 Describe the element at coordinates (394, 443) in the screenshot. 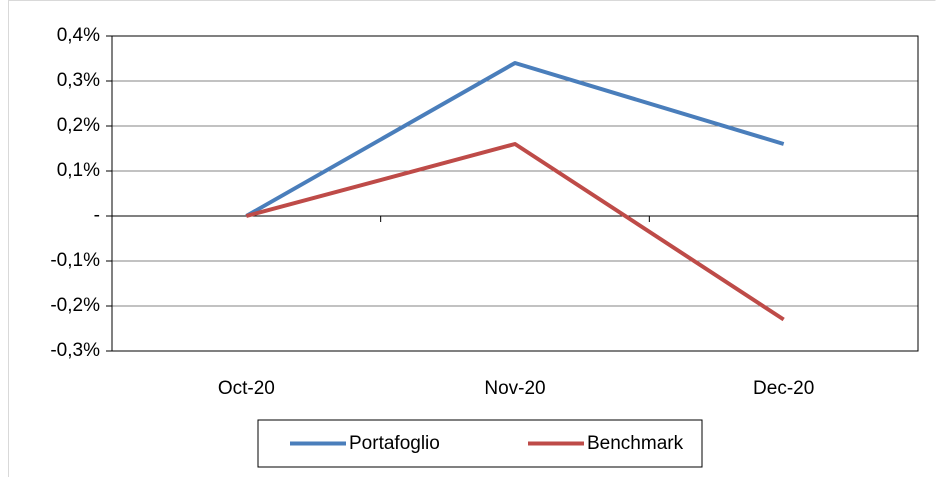

I see `legend-label: Portafoglio` at that location.